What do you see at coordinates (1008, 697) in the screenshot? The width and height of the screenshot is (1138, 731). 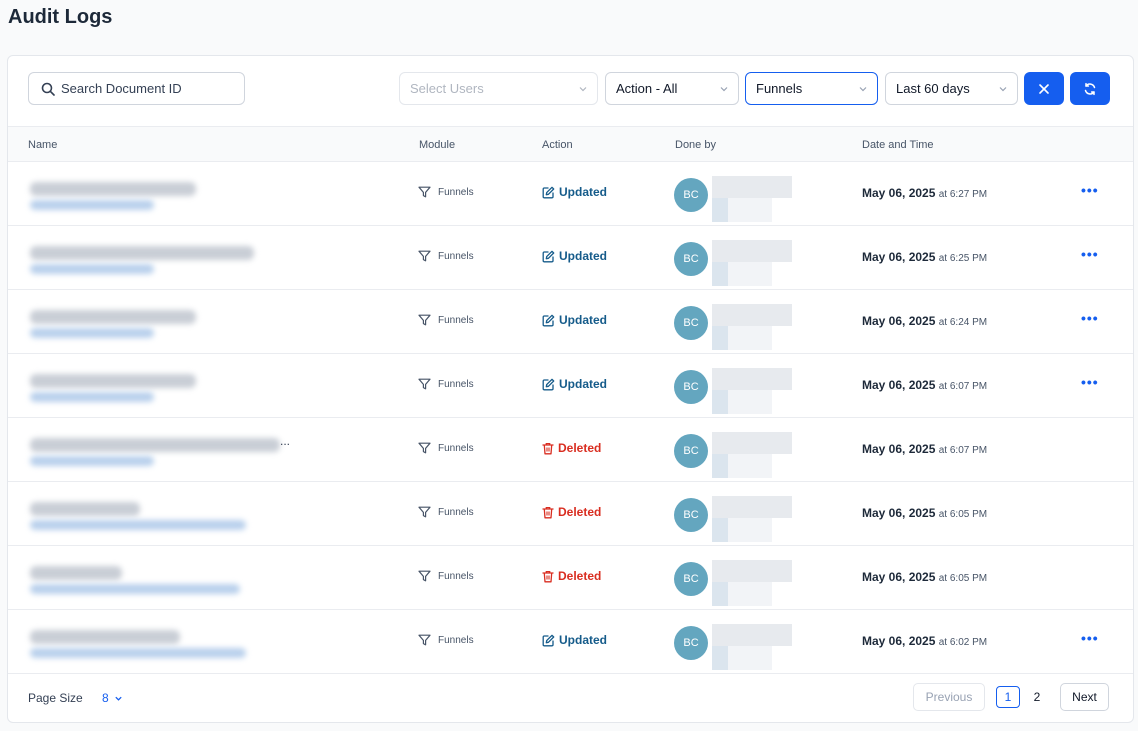 I see `page-1-button: 1` at bounding box center [1008, 697].